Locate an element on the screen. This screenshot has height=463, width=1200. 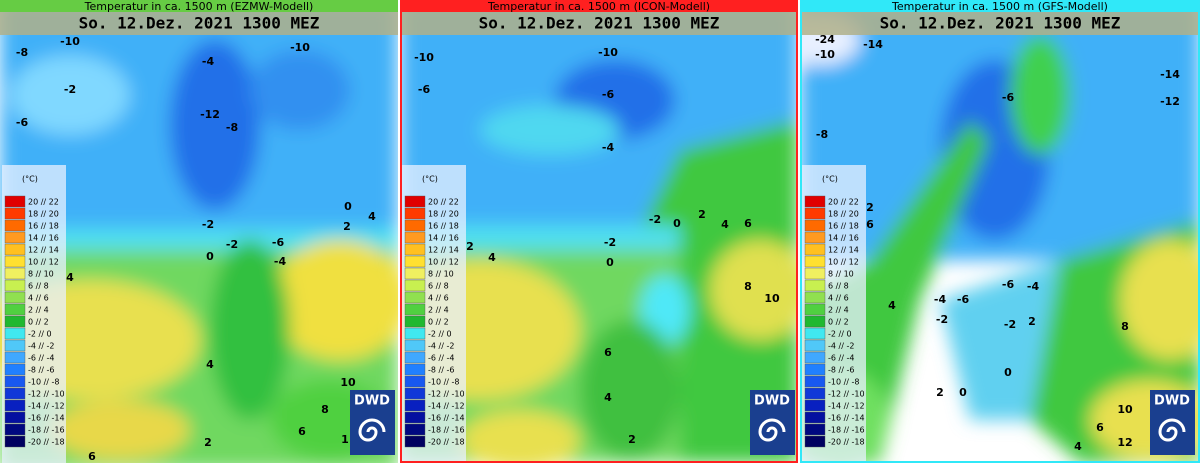
contour-label: 10 is located at coordinates (1125, 409).